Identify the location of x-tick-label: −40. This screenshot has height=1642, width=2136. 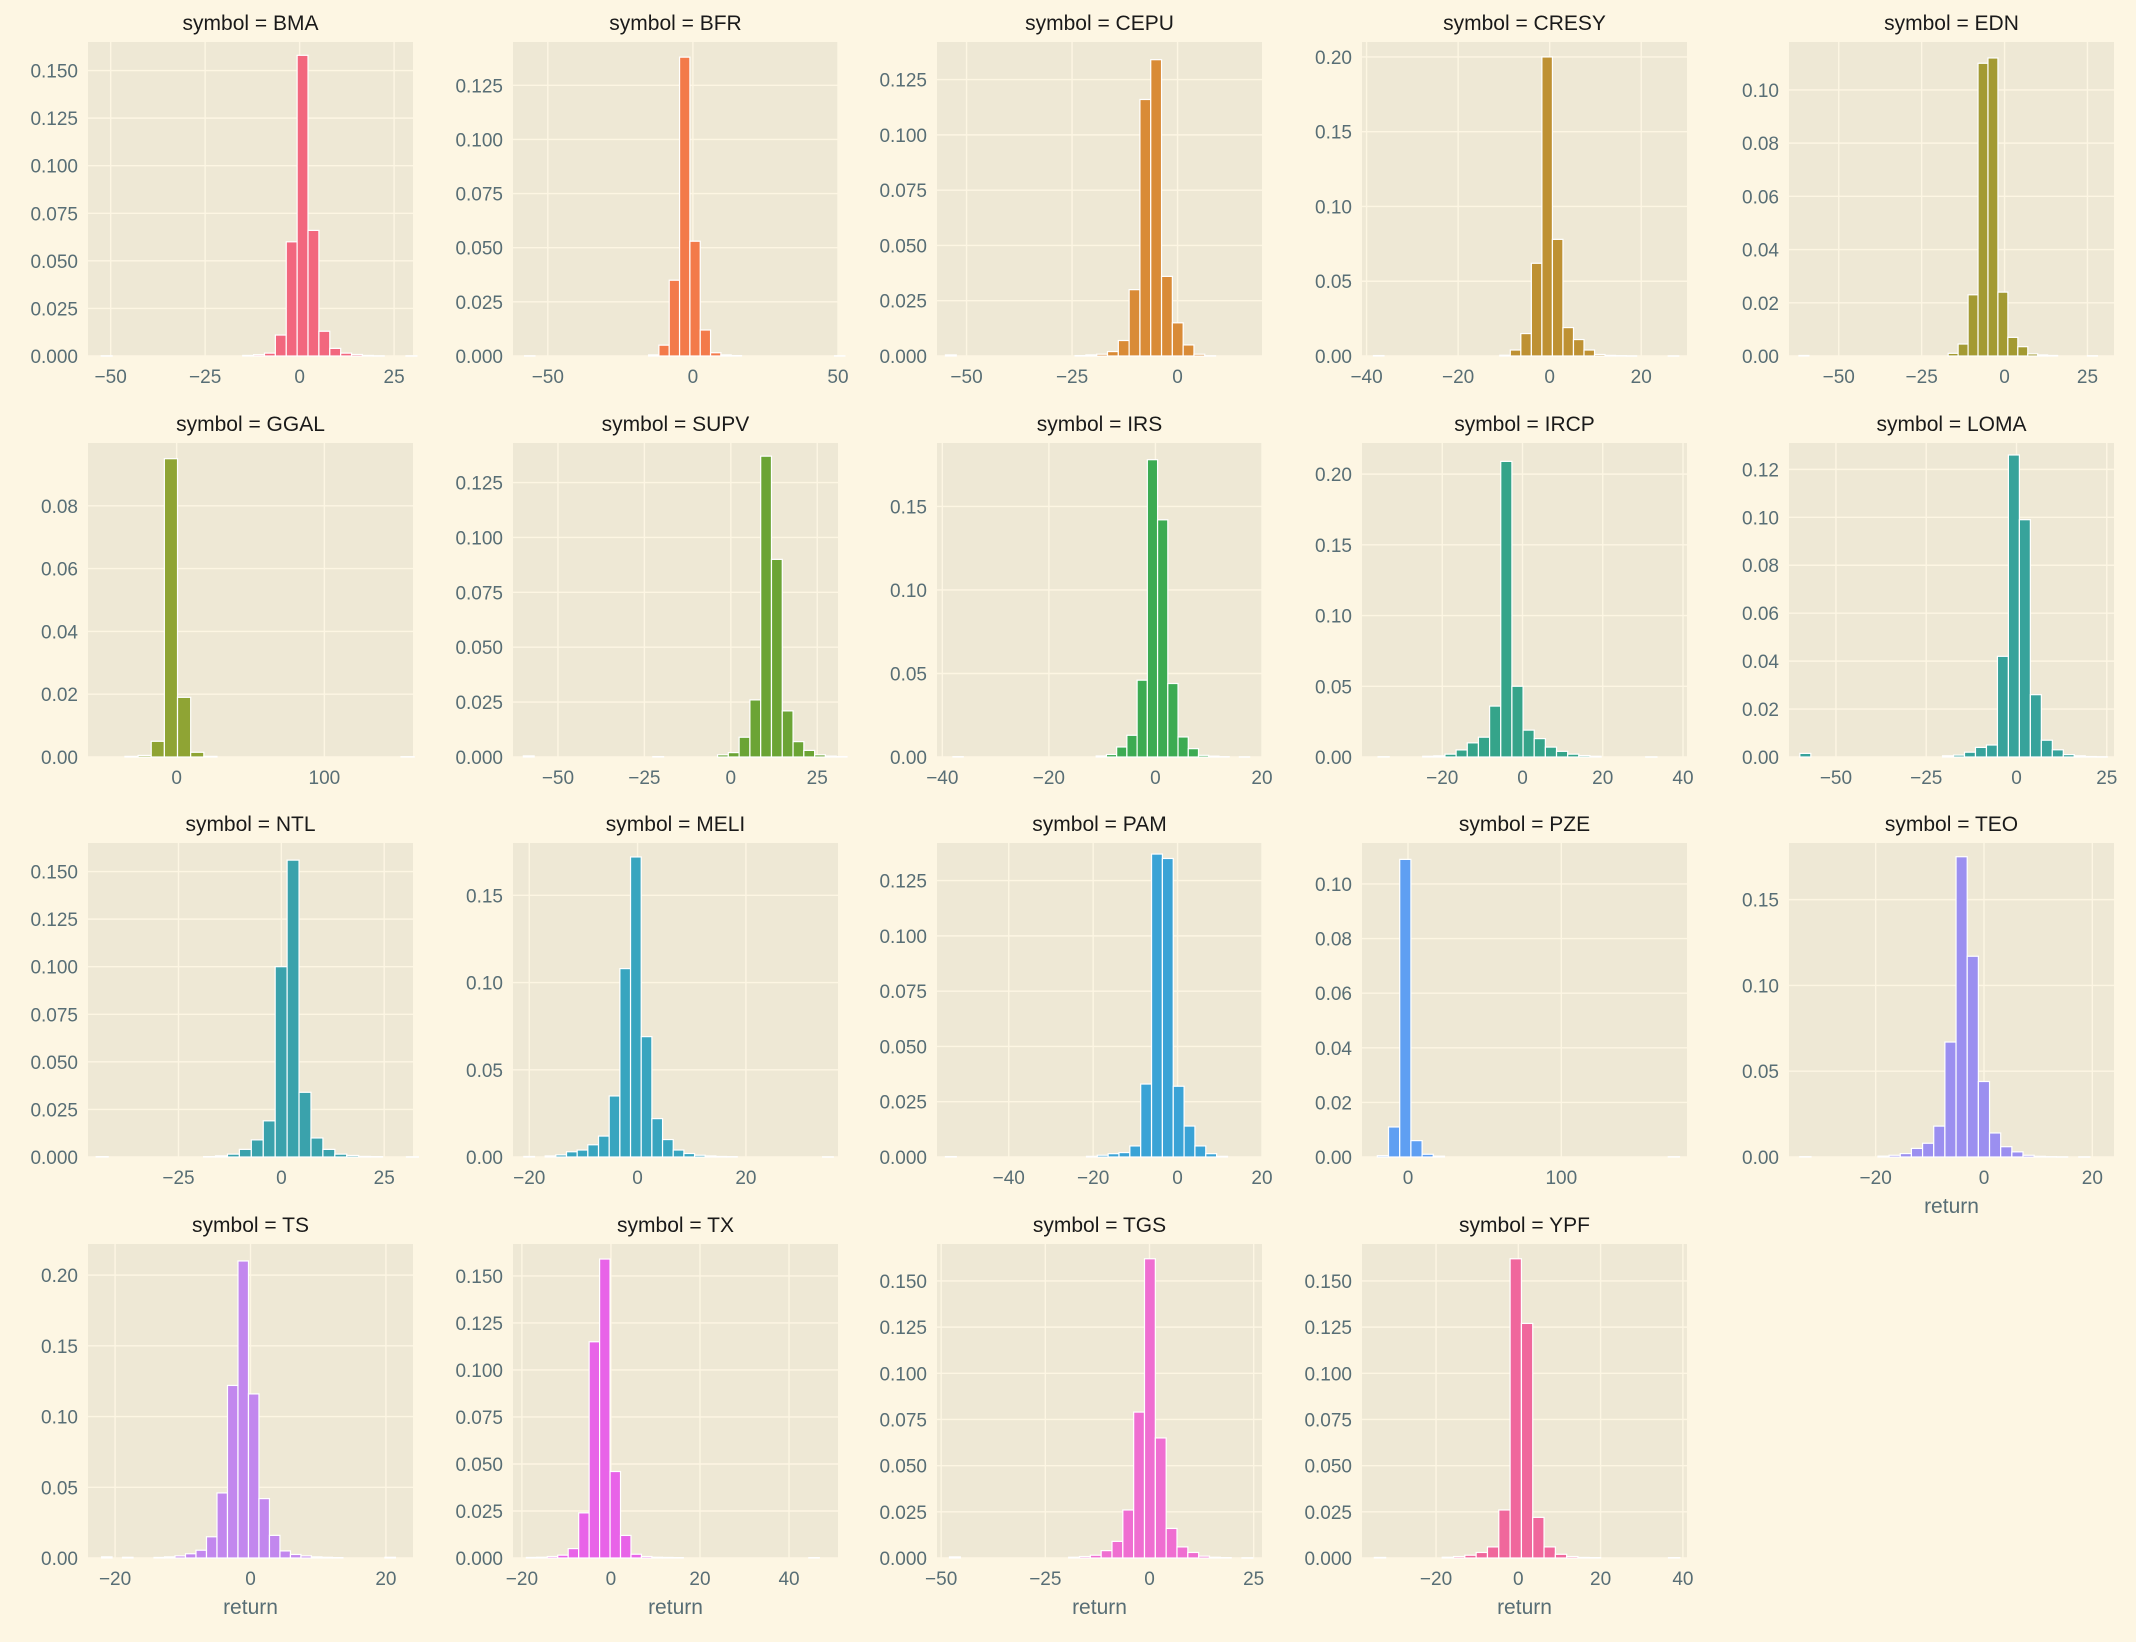
(942, 778).